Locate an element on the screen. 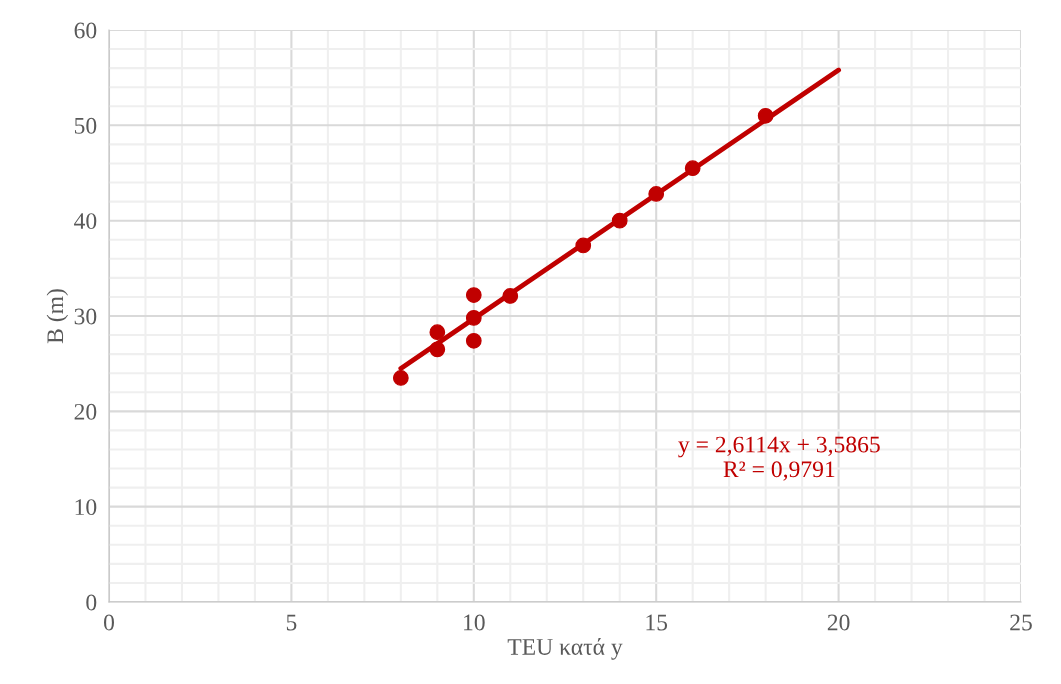 Image resolution: width=1061 pixels, height=684 pixels. x-axis-title: TEU κατά y is located at coordinates (565, 649).